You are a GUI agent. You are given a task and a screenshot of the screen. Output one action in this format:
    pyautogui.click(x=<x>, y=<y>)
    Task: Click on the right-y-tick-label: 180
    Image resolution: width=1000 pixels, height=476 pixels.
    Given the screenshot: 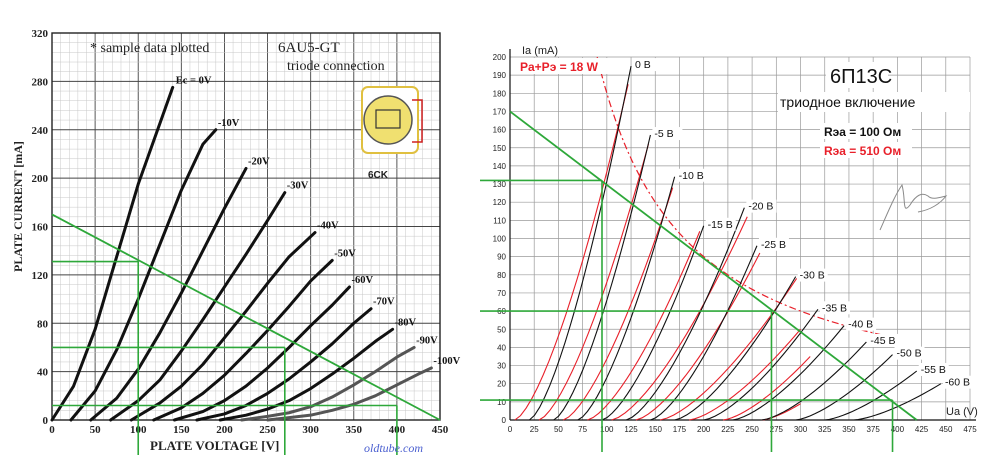 What is the action you would take?
    pyautogui.click(x=500, y=93)
    